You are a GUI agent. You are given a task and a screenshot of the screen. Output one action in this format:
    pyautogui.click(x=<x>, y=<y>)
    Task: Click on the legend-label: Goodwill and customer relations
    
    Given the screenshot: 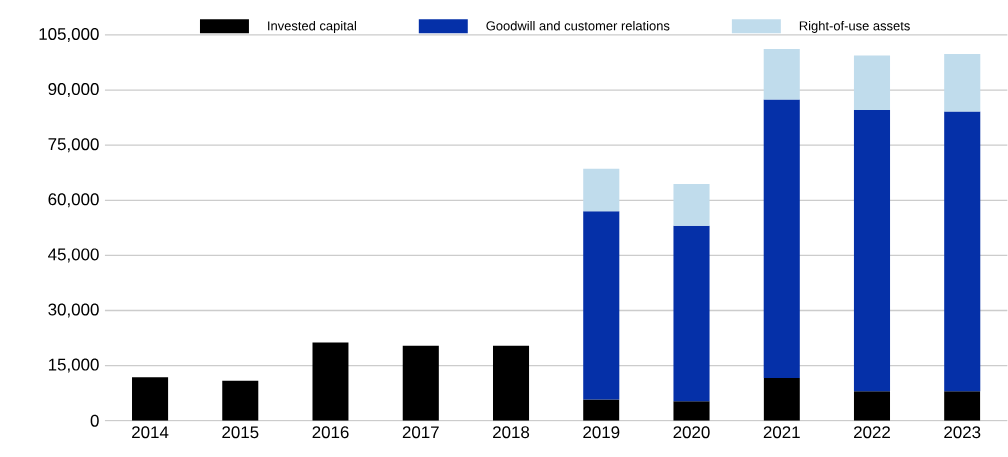 What is the action you would take?
    pyautogui.click(x=578, y=26)
    